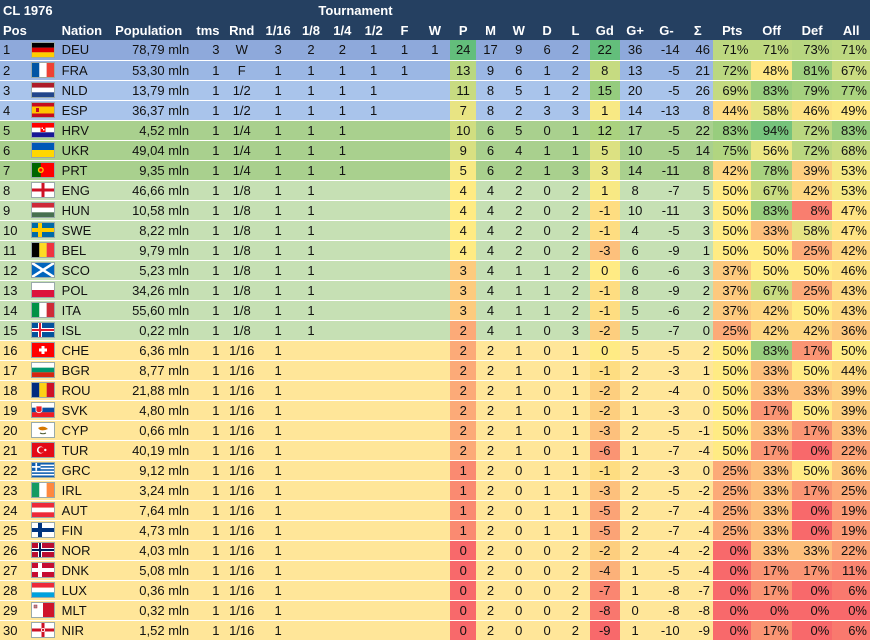  I want to click on cell-off: 48%, so click(771, 70).